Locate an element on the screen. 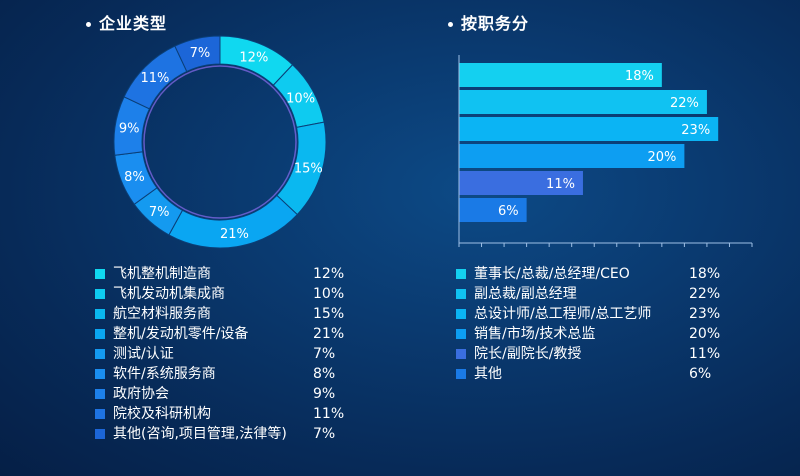 Image resolution: width=800 pixels, height=476 pixels. bar-value-label: 20% is located at coordinates (661, 157).